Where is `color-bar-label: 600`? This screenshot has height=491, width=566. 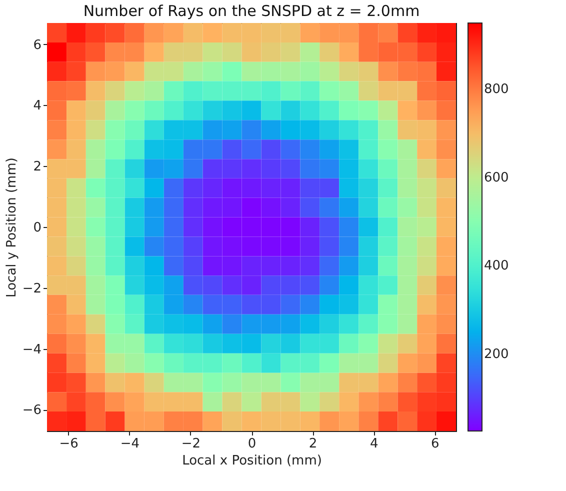
color-bar-label: 600 is located at coordinates (496, 178).